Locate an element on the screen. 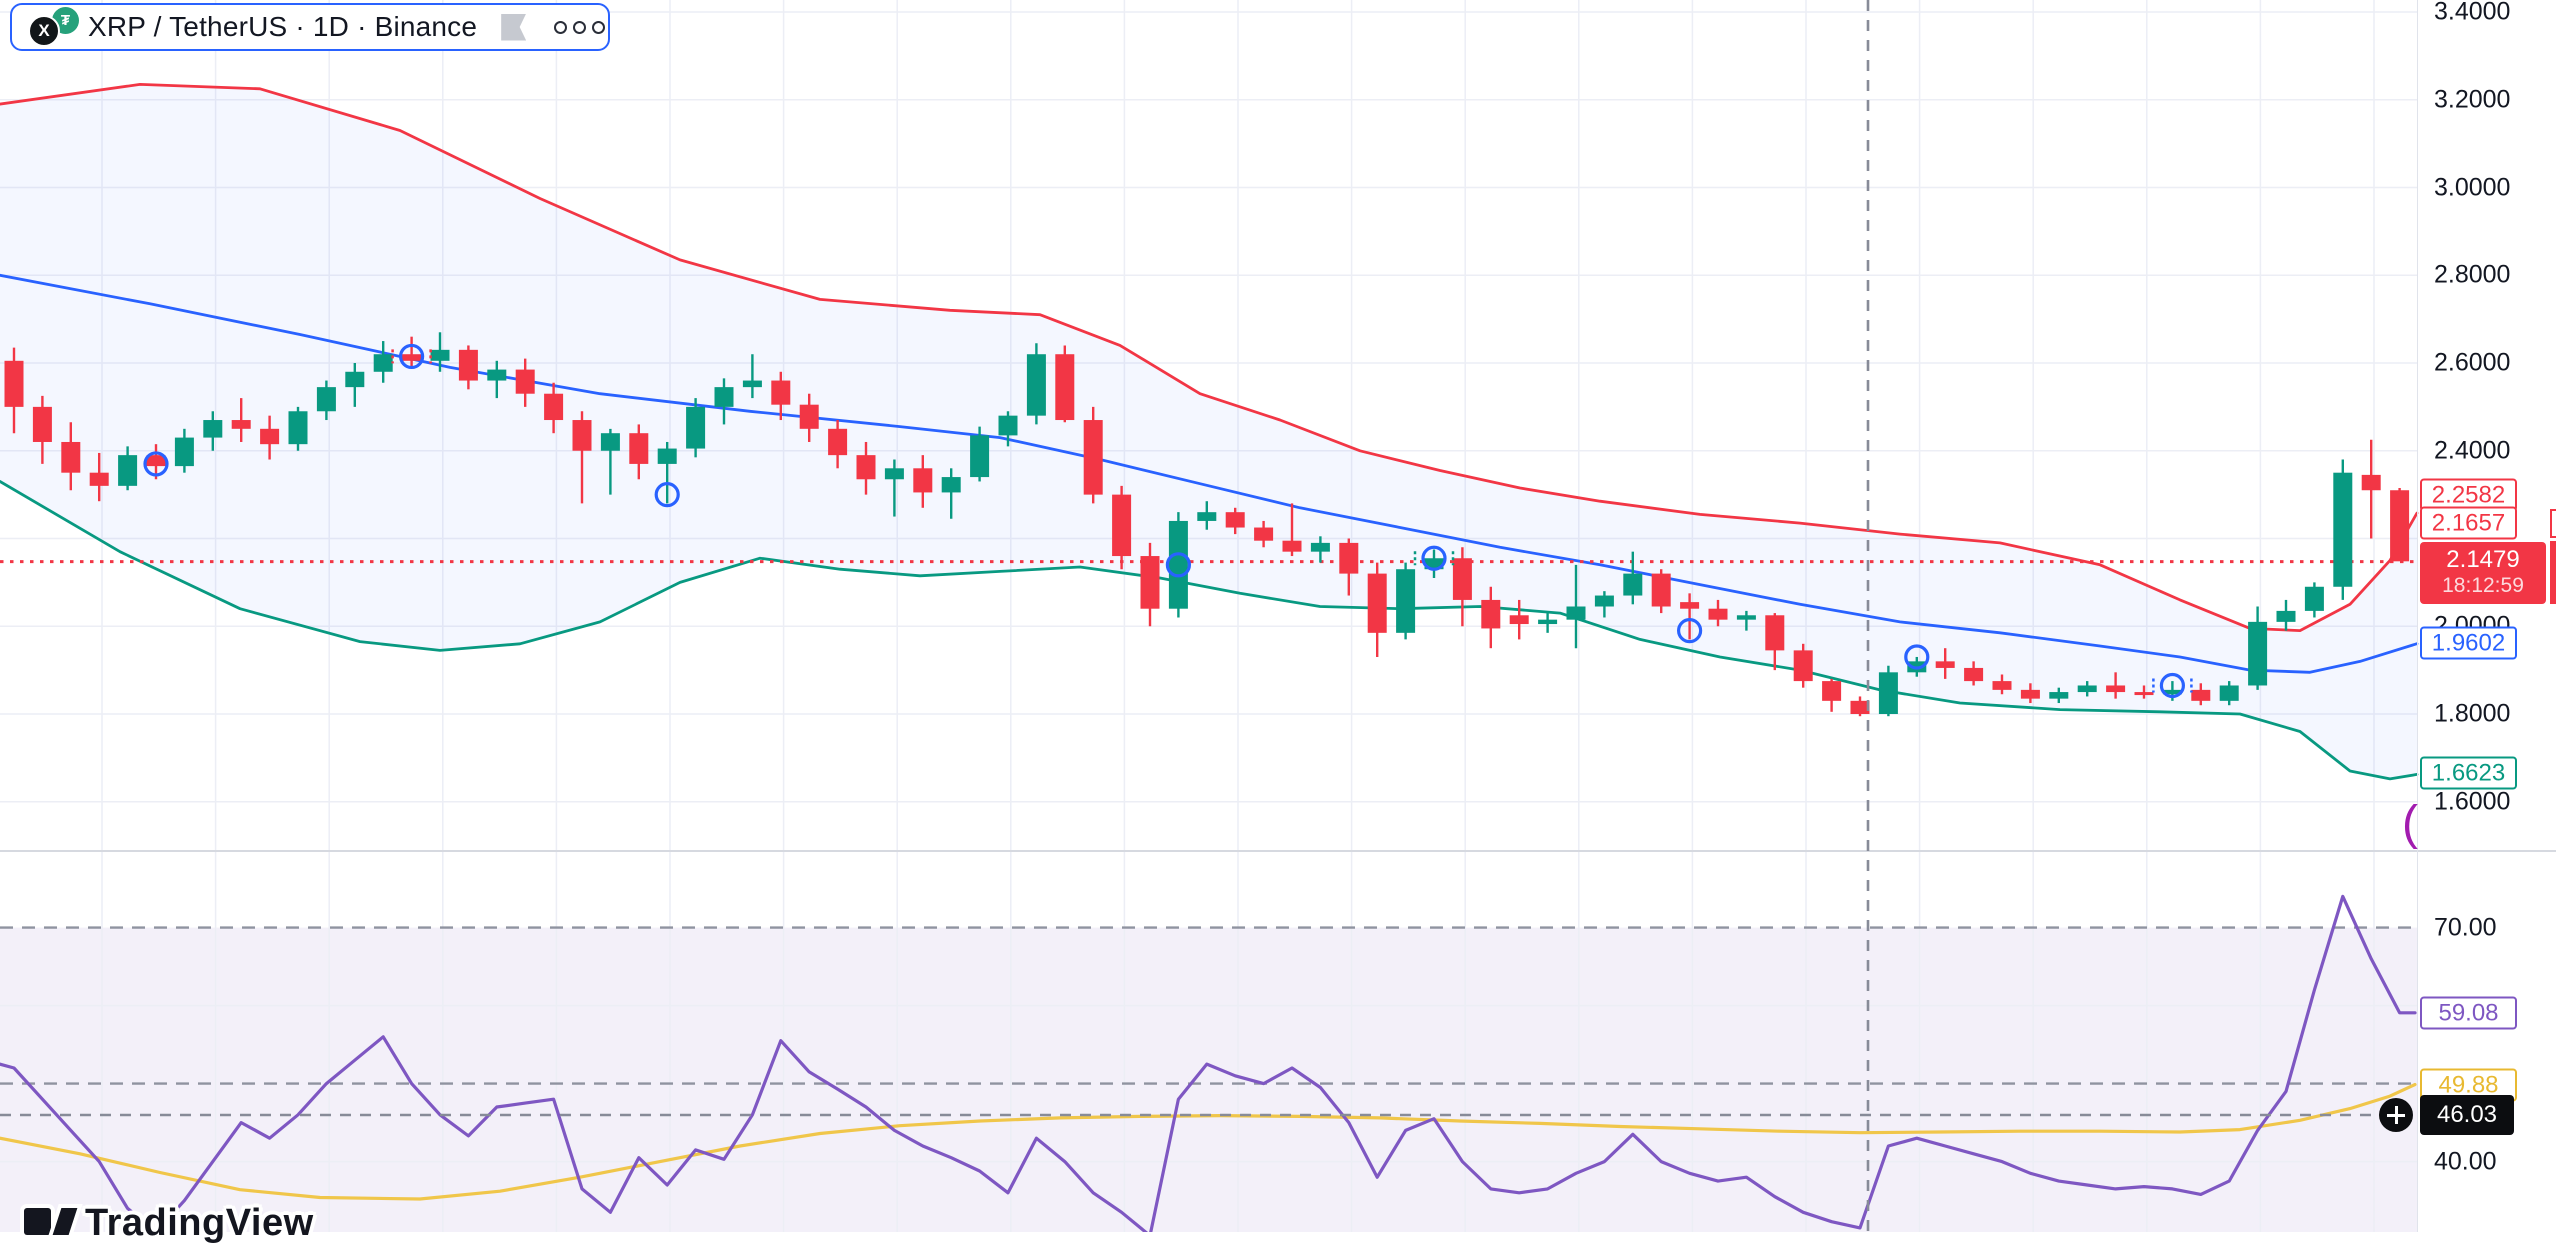 Image resolution: width=2556 pixels, height=1244 pixels. last-price: 2.1479 18:12:59 is located at coordinates (2483, 573).